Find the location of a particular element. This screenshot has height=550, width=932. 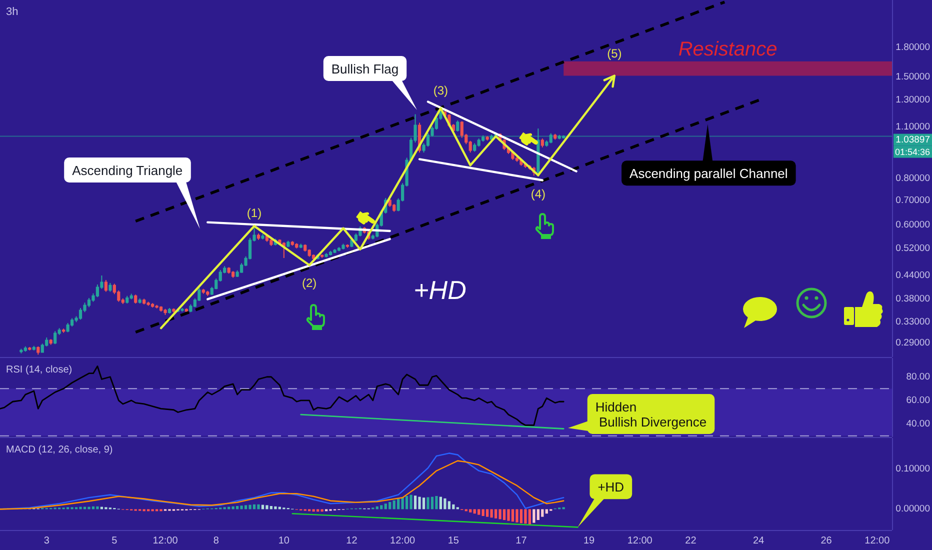

x-tick-label: 12 is located at coordinates (352, 541).